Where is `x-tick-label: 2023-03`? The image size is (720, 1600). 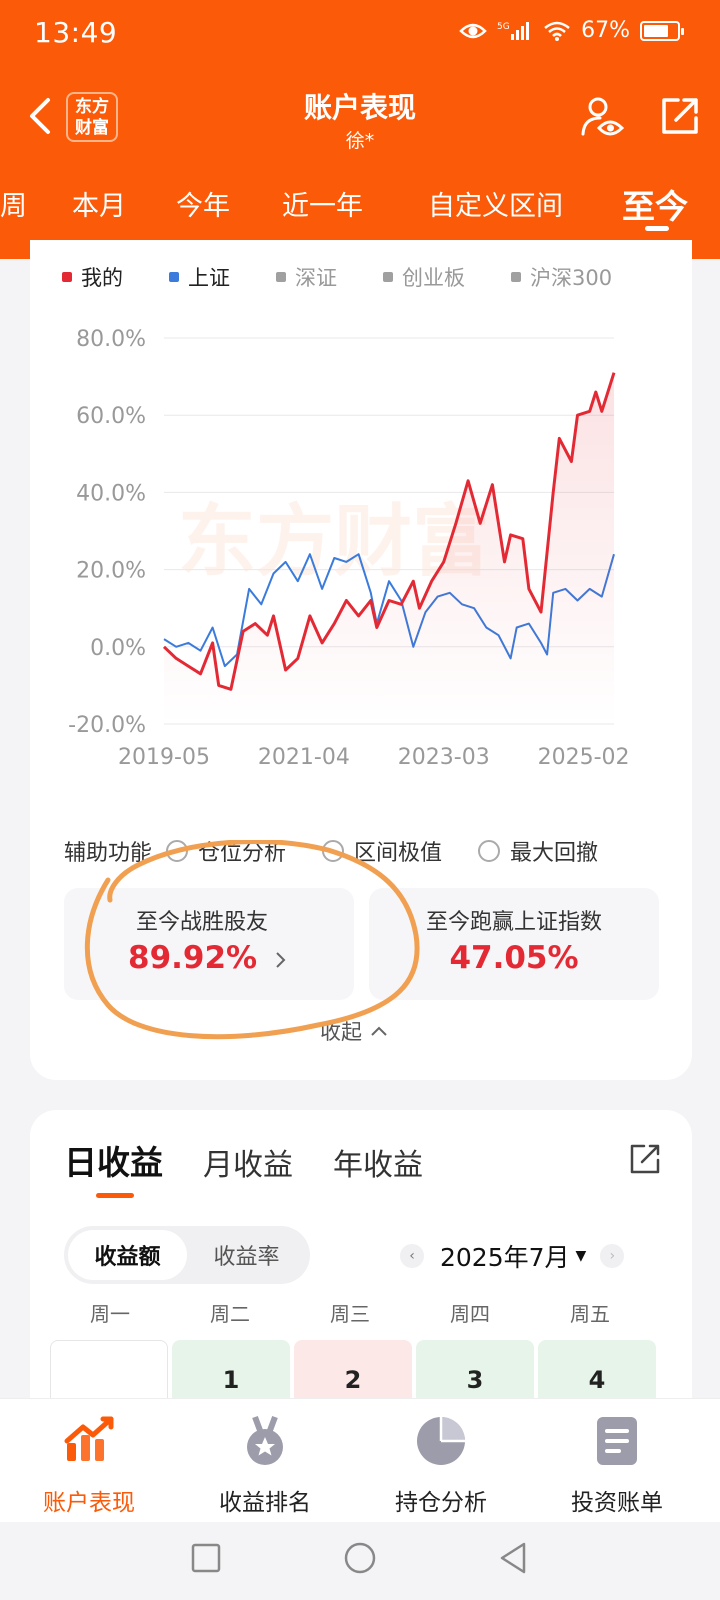
x-tick-label: 2023-03 is located at coordinates (444, 757).